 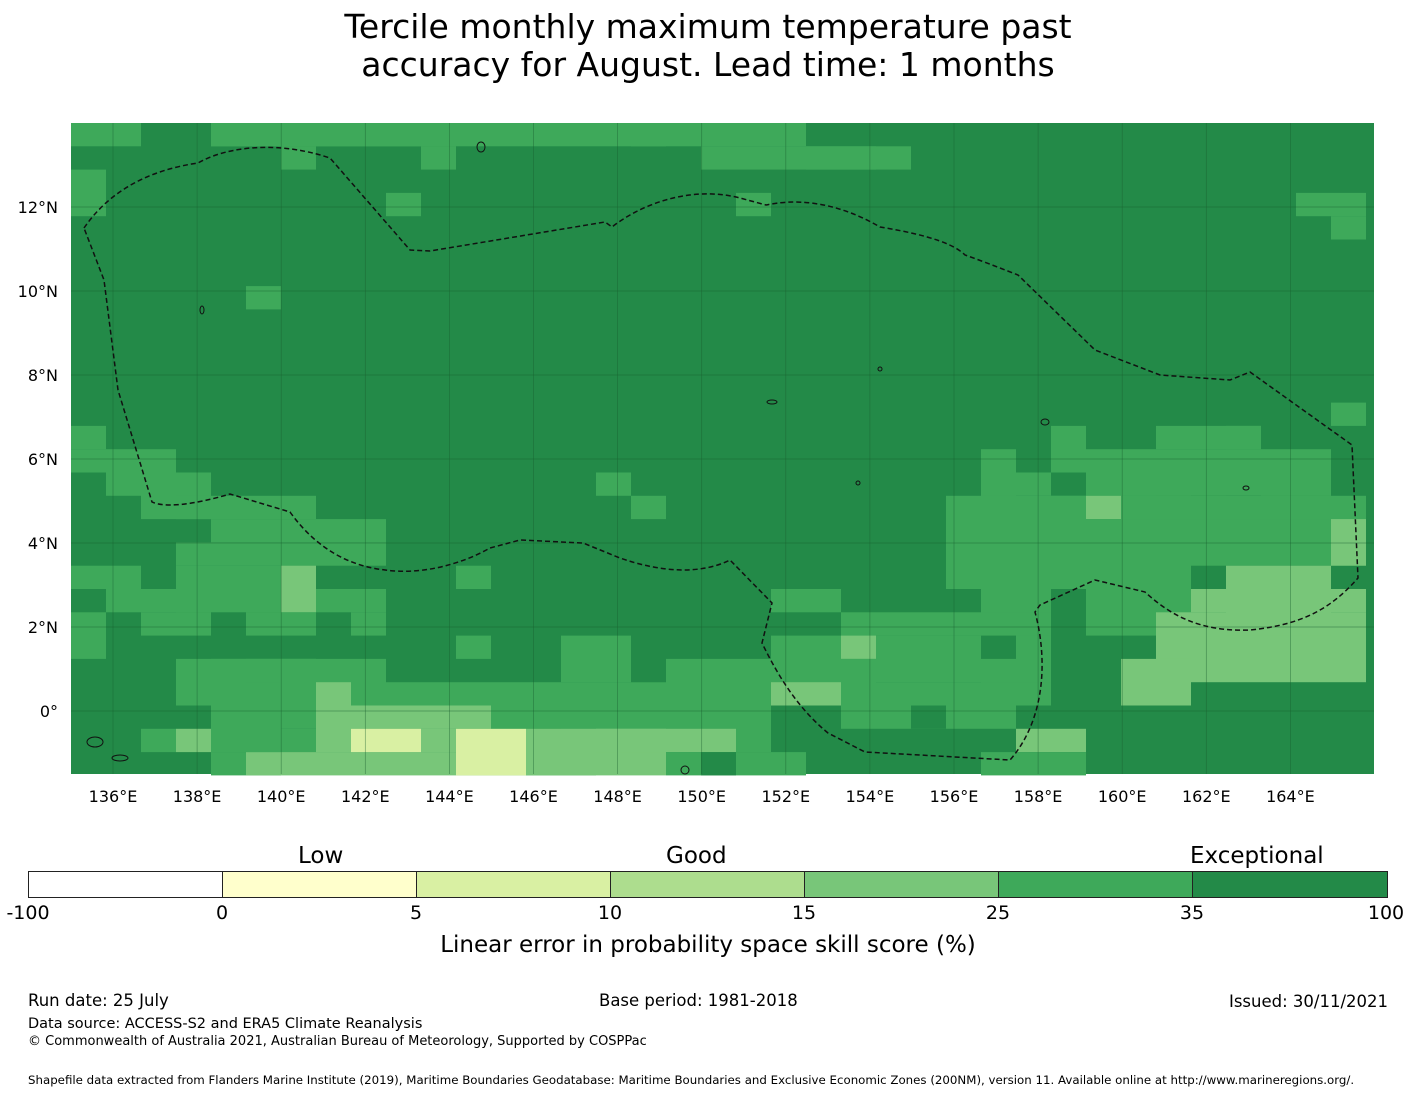 What do you see at coordinates (1122, 796) in the screenshot?
I see `longitude-label: 160°E` at bounding box center [1122, 796].